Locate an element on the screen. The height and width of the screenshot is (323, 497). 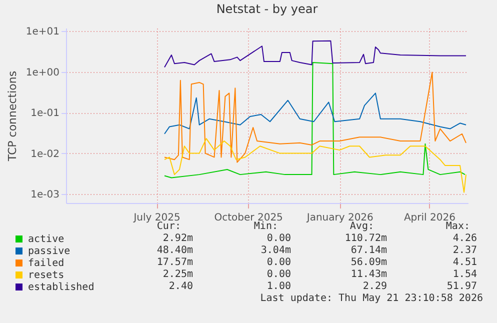
y-tick-label: 1e+01 is located at coordinates (43, 32).